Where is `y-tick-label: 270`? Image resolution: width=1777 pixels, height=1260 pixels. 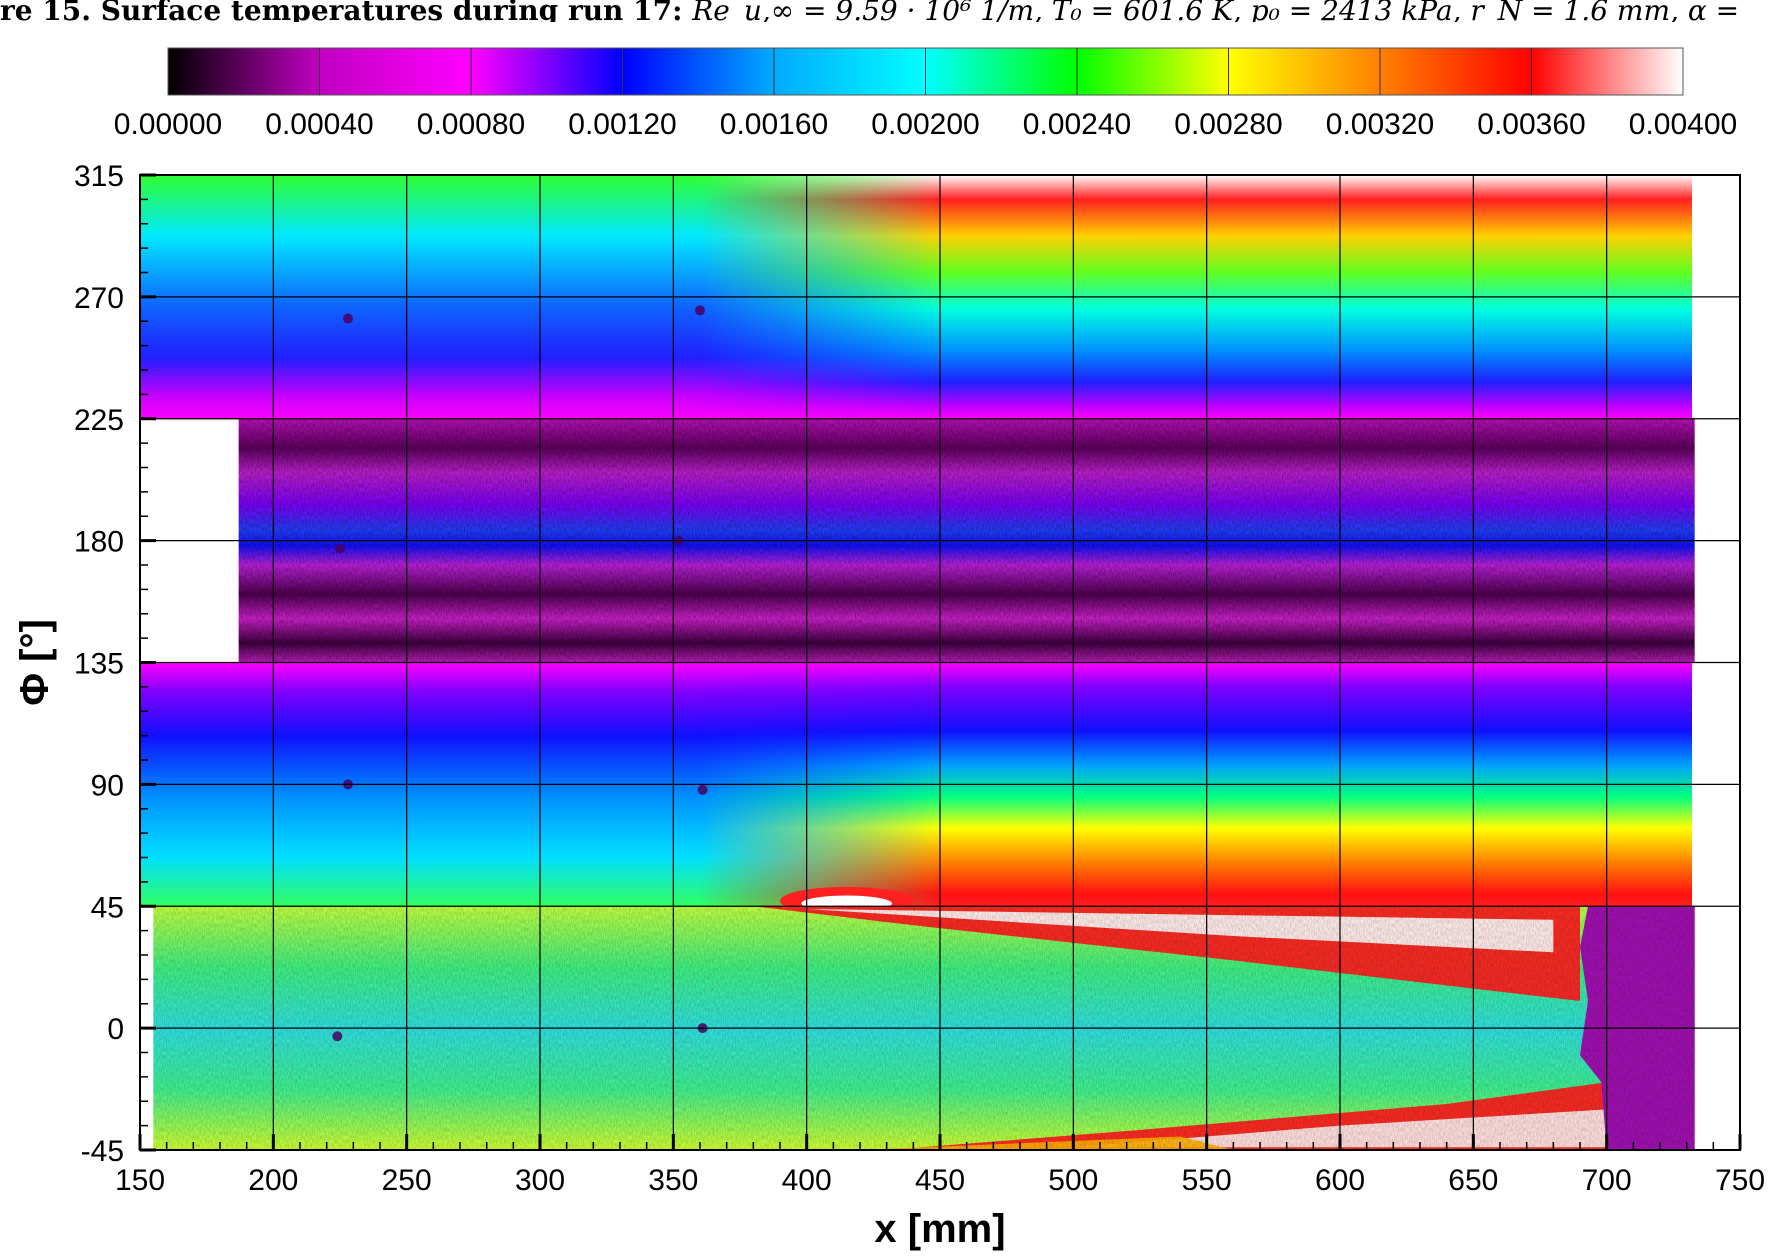
y-tick-label: 270 is located at coordinates (99, 298).